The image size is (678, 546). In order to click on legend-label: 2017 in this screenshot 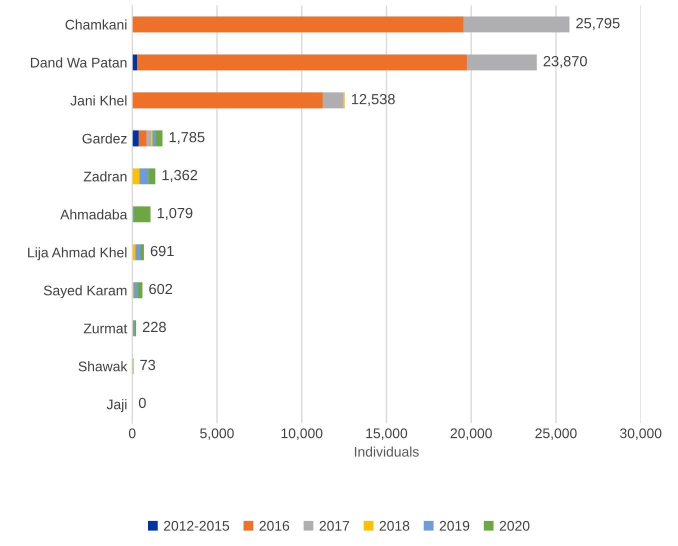, I will do `click(335, 525)`.